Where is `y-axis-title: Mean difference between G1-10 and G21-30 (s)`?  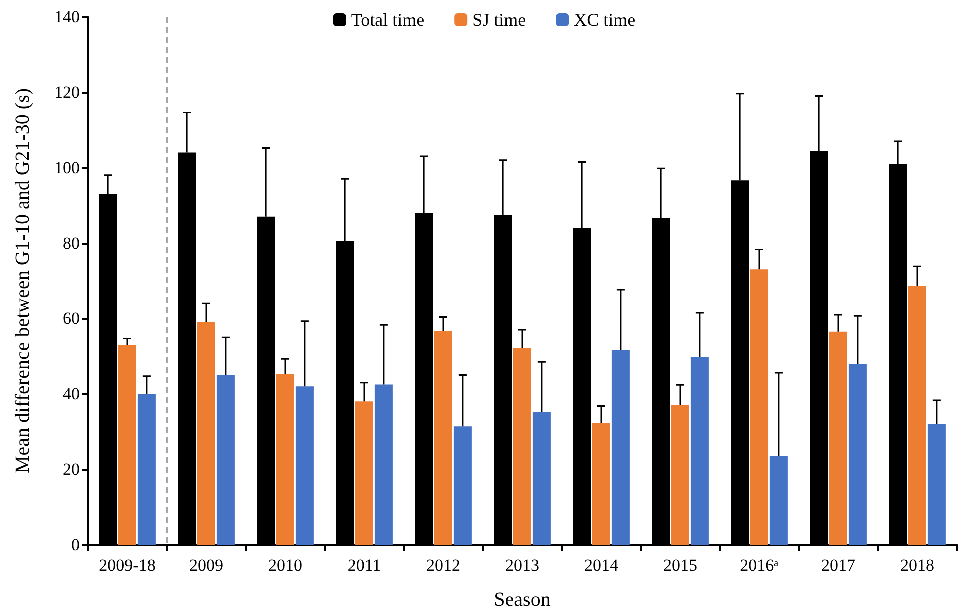
y-axis-title: Mean difference between G1-10 and G21-30 (s) is located at coordinates (23, 281).